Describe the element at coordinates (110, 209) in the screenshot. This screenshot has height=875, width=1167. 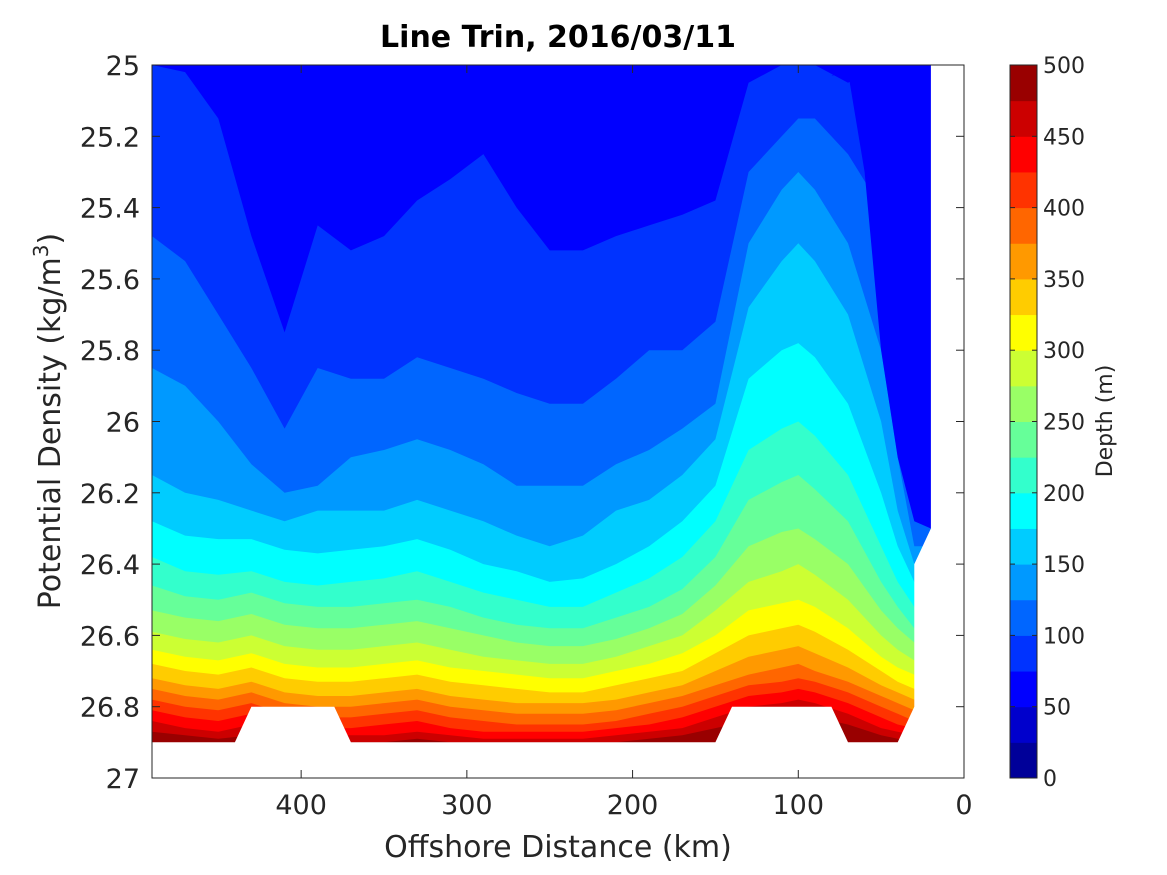
I see `y-tick-label-25.4: 25.4` at that location.